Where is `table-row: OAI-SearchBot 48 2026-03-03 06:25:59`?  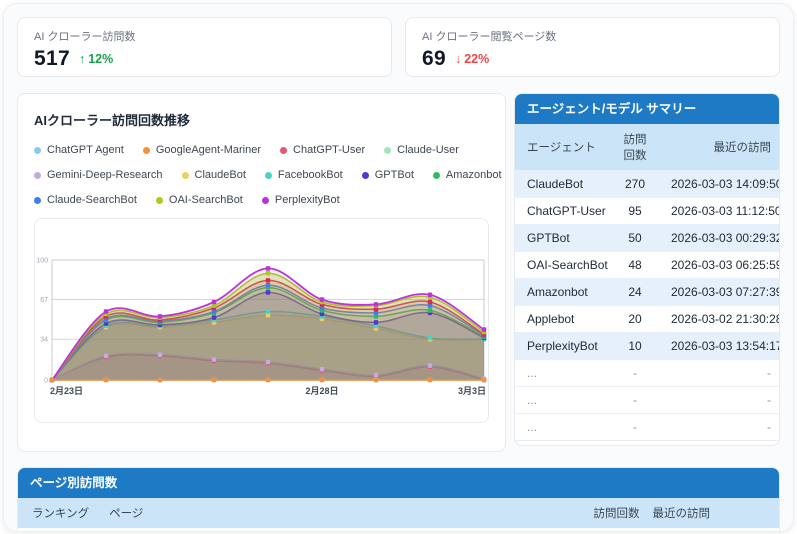 table-row: OAI-SearchBot 48 2026-03-03 06:25:59 is located at coordinates (647, 265).